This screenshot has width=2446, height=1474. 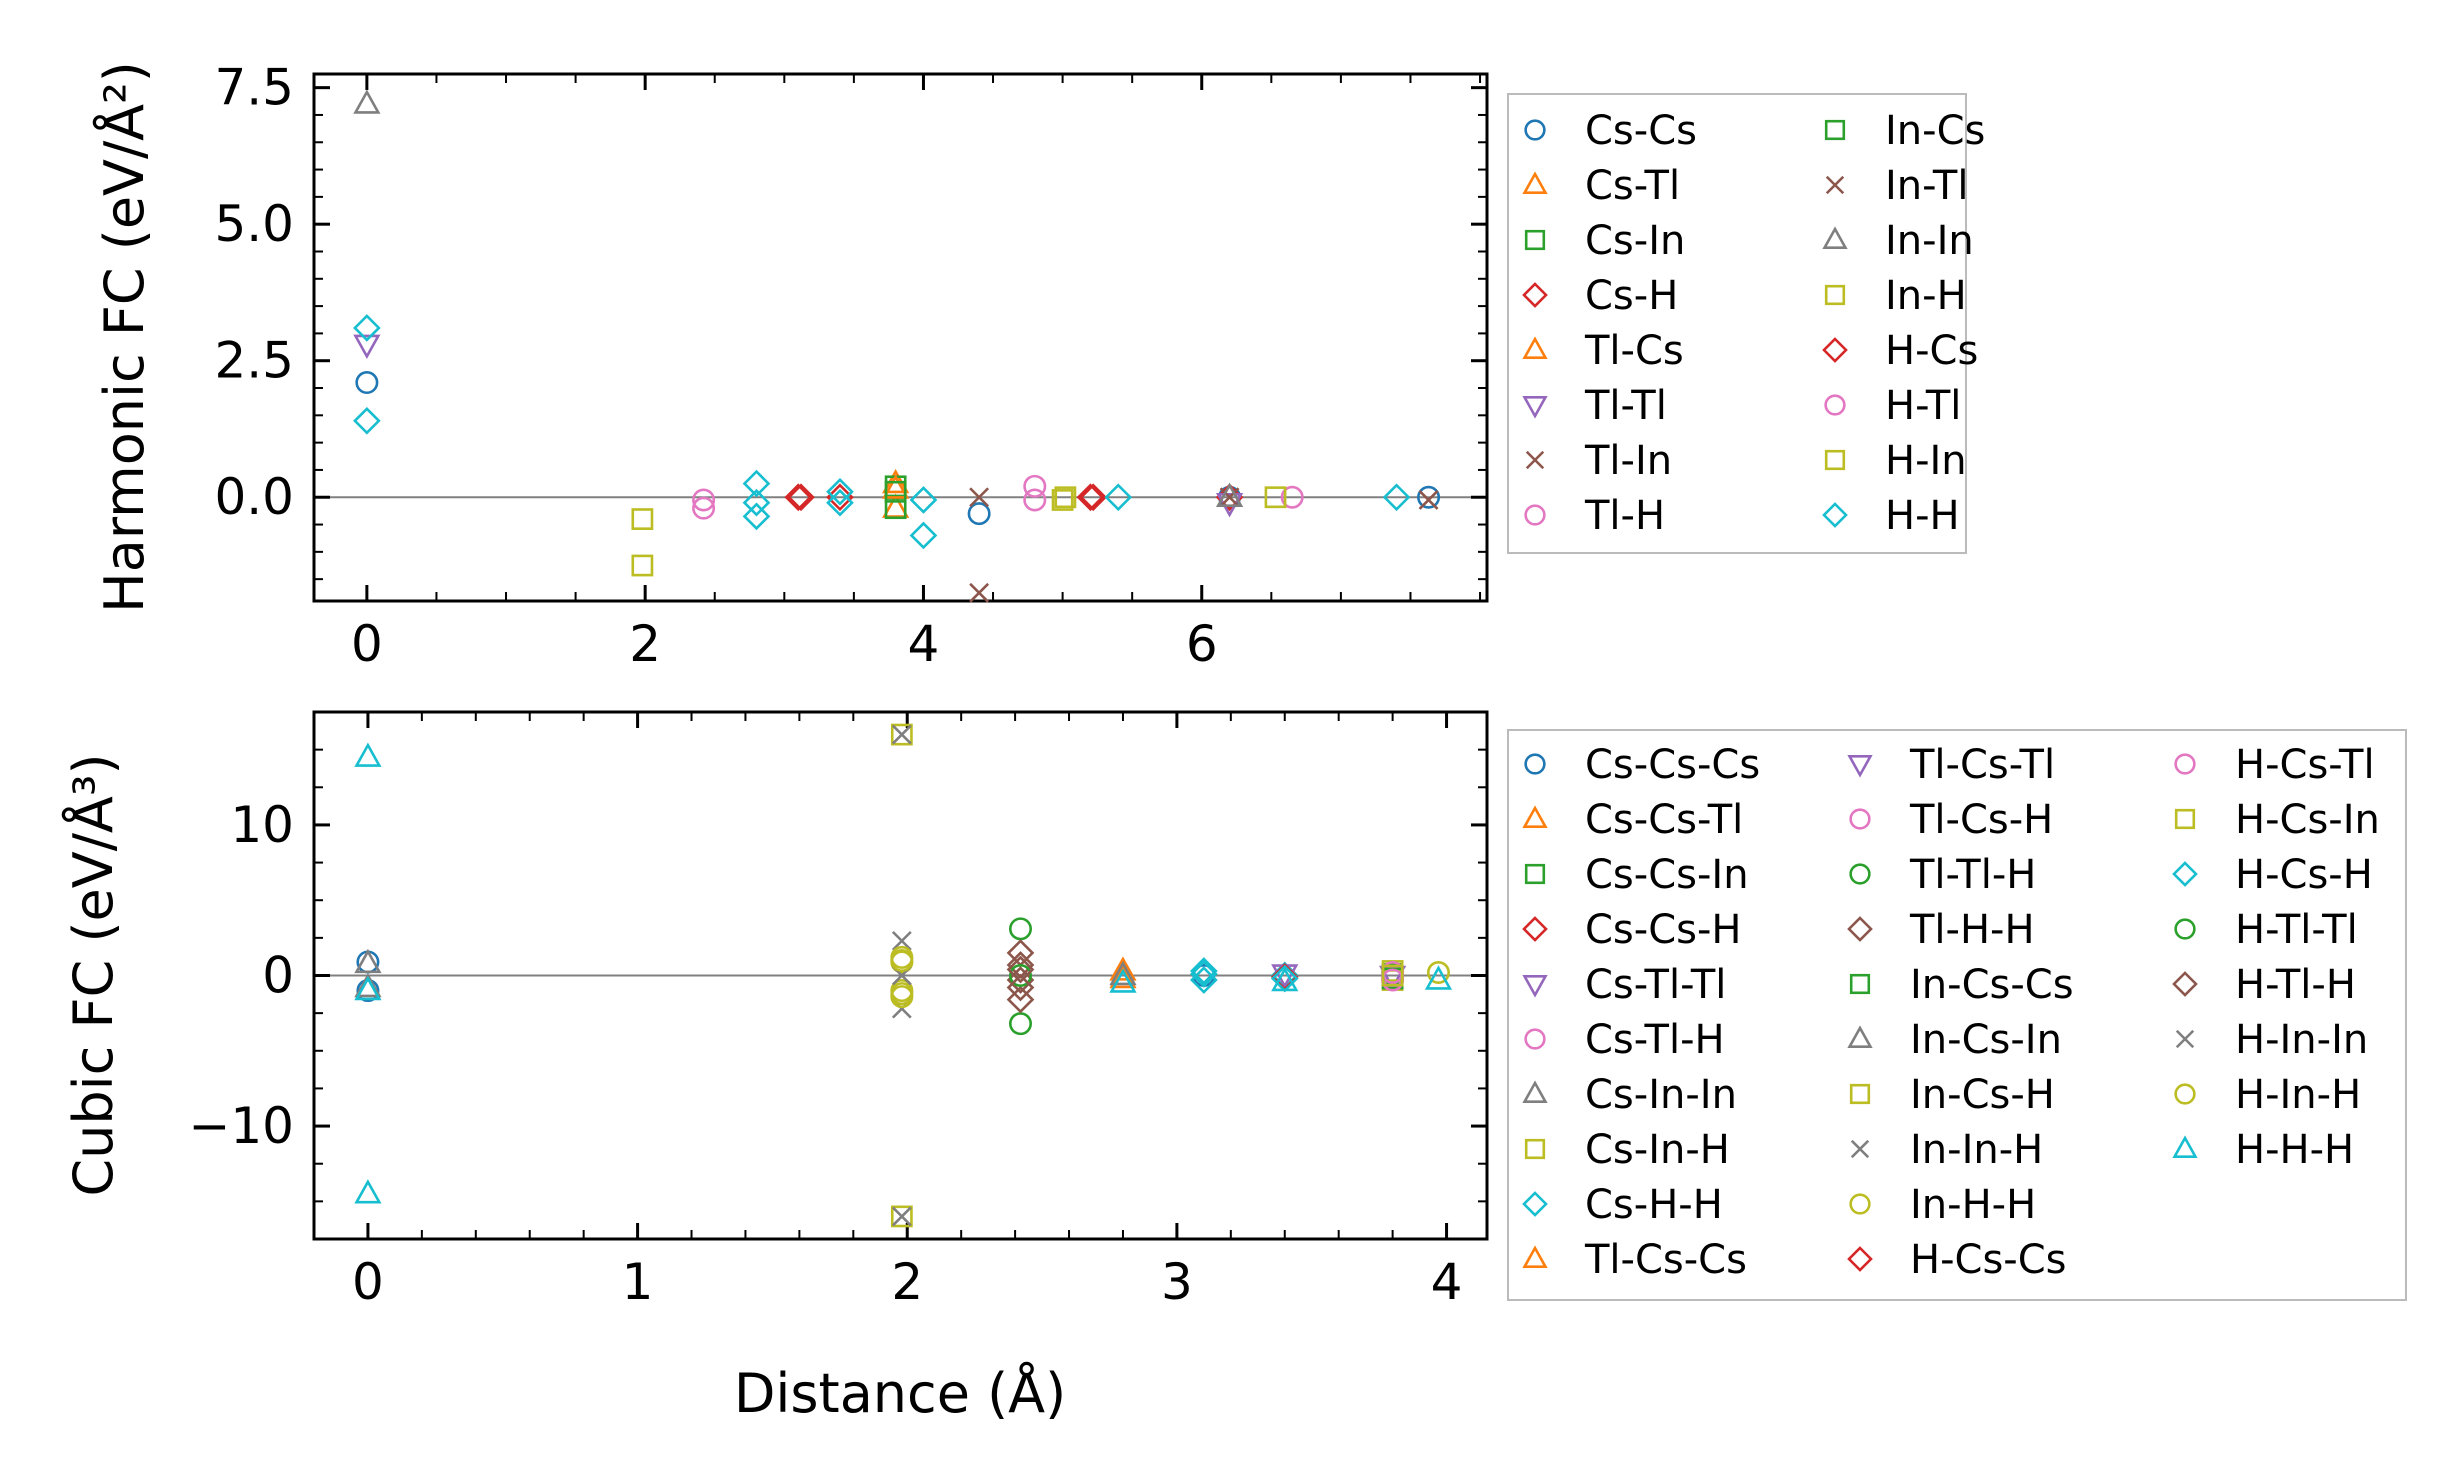 I want to click on x-tick-label: 4, so click(x=1447, y=1282).